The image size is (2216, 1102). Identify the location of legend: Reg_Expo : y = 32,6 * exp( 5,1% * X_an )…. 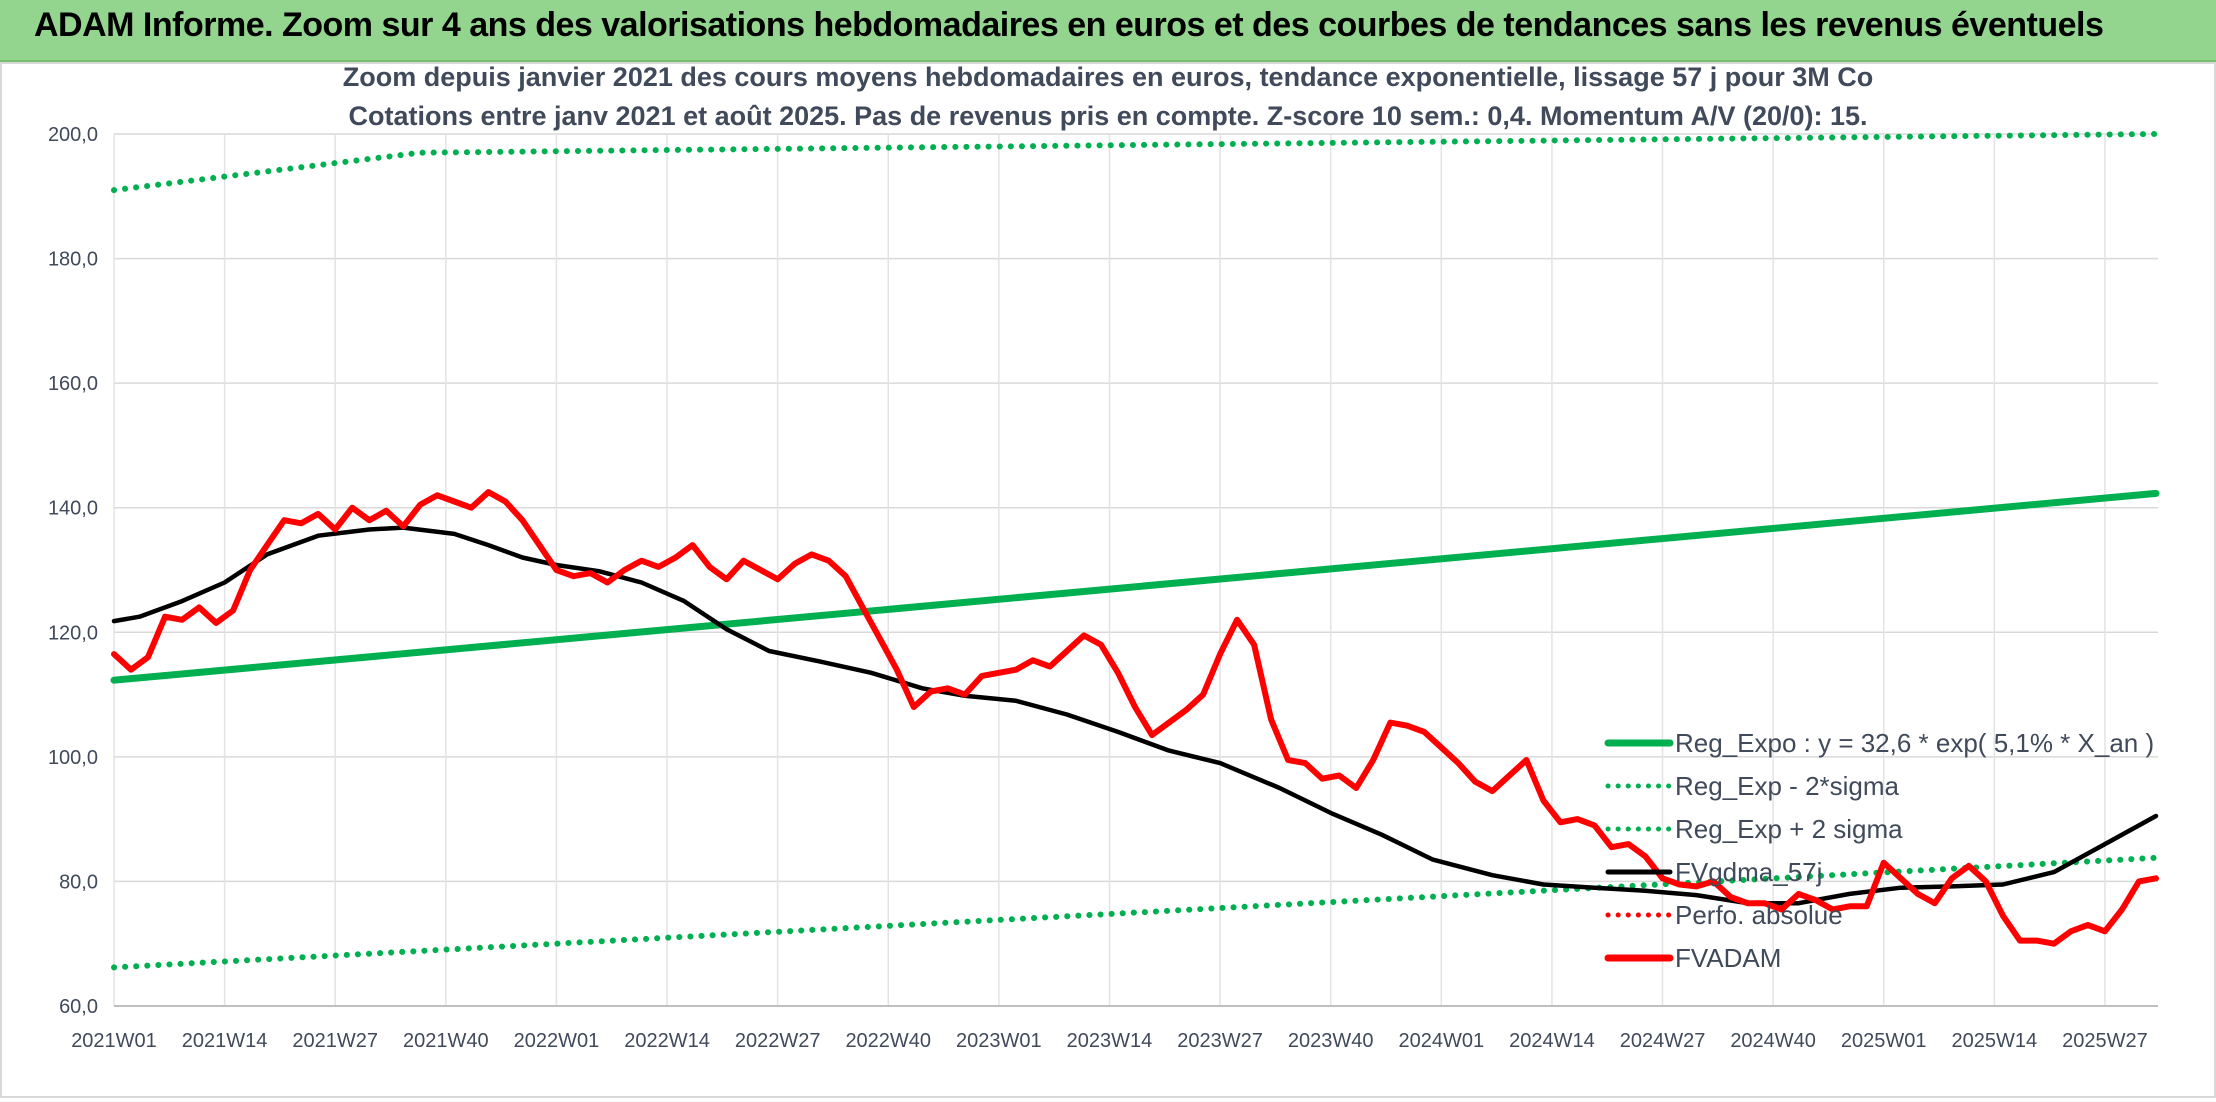
(1879, 850).